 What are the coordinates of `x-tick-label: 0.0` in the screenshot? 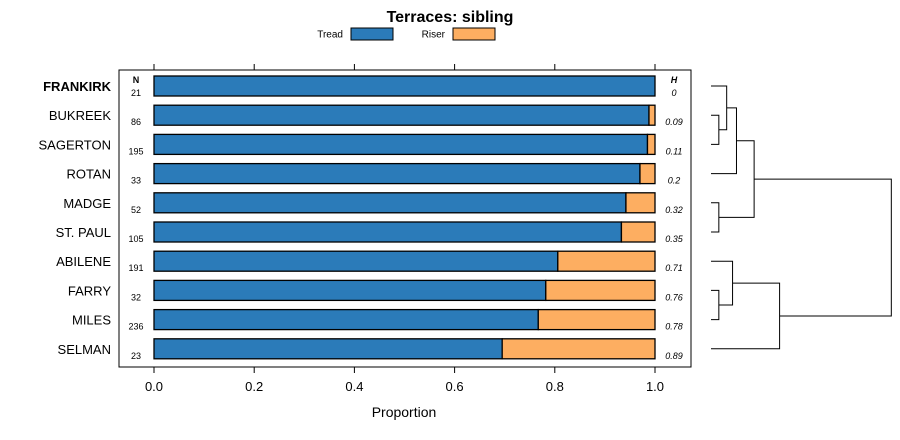 It's located at (154, 386).